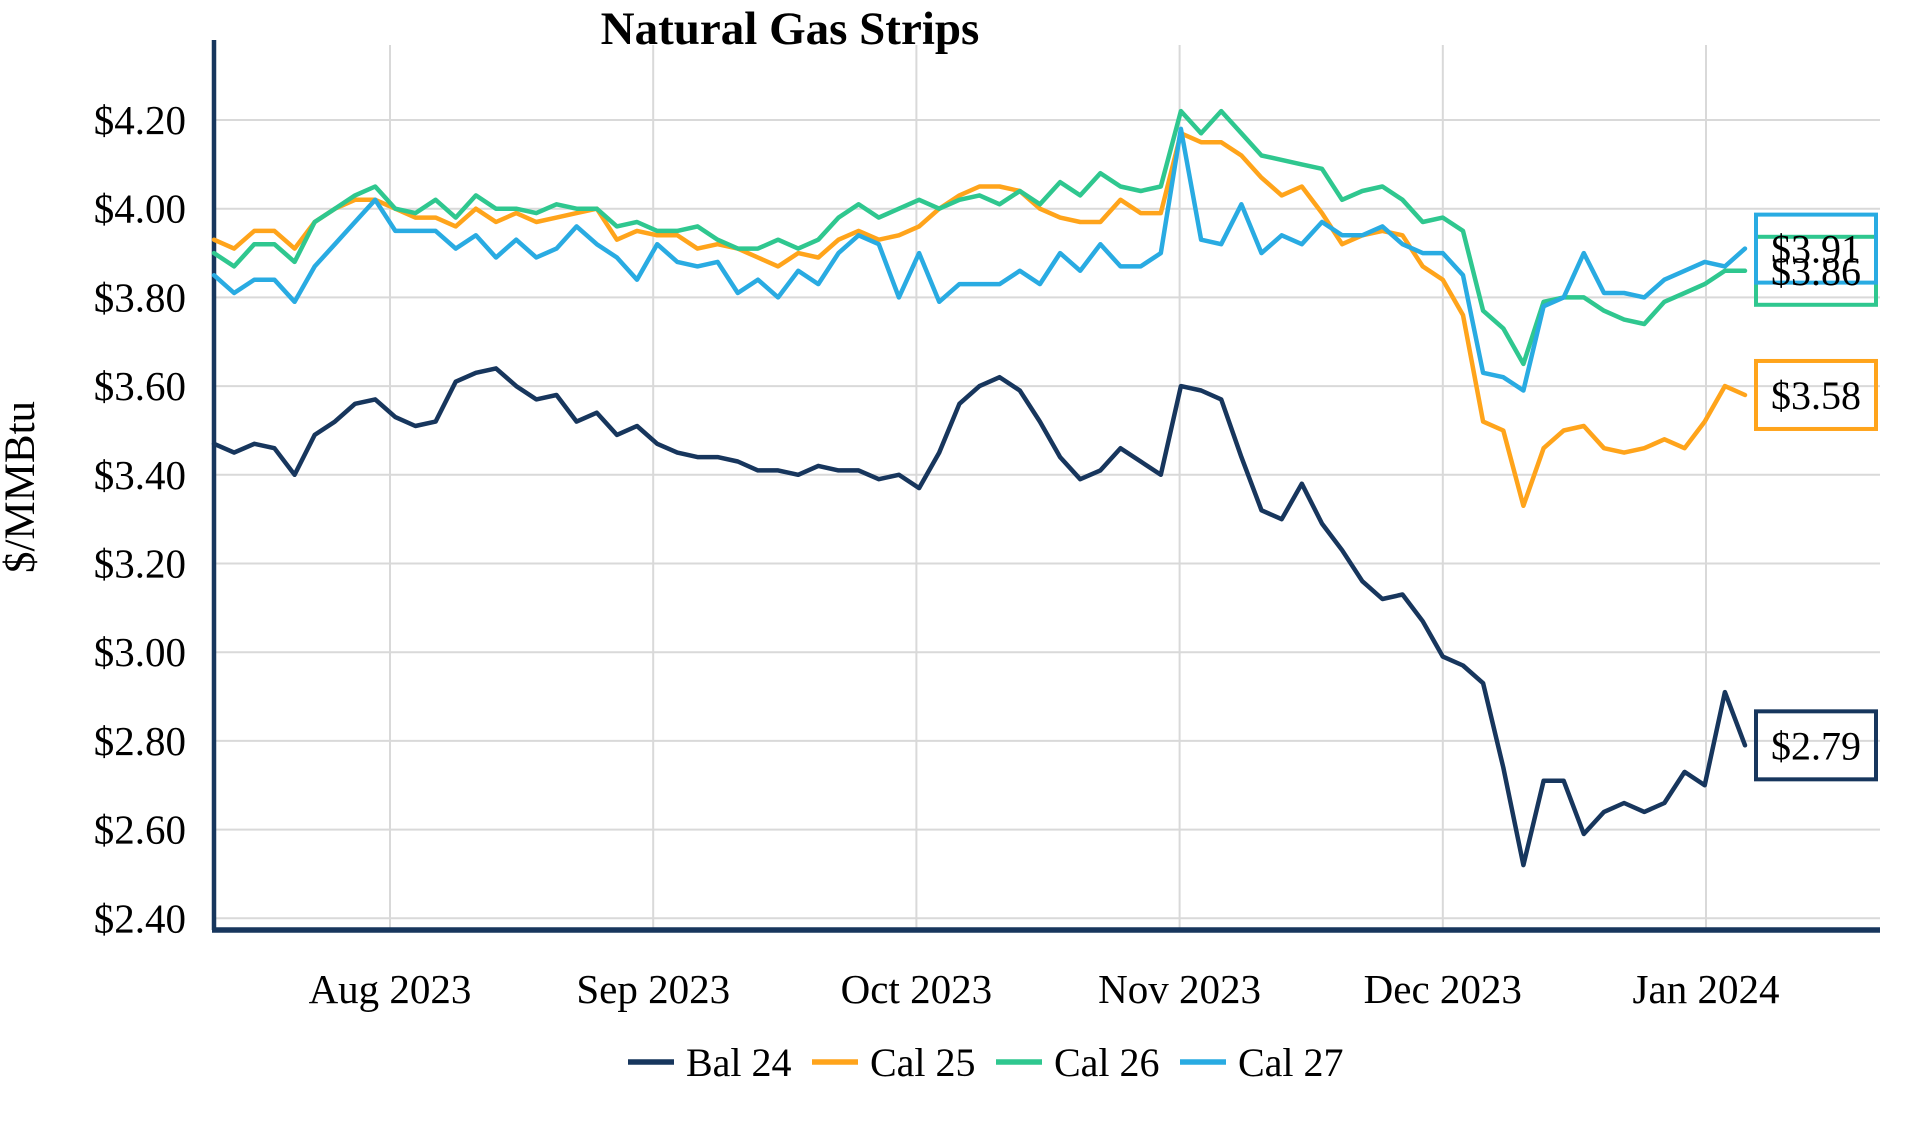 This screenshot has height=1133, width=1920. Describe the element at coordinates (390, 989) in the screenshot. I see `x-tick-label: Aug 2023` at that location.